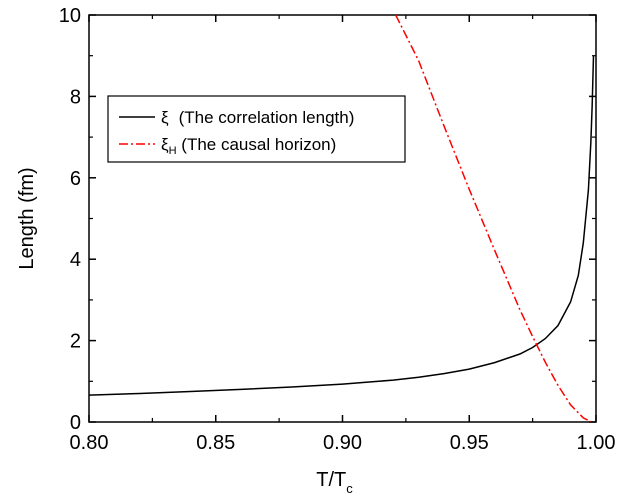  Describe the element at coordinates (75, 342) in the screenshot. I see `y-tick-label: 2` at that location.